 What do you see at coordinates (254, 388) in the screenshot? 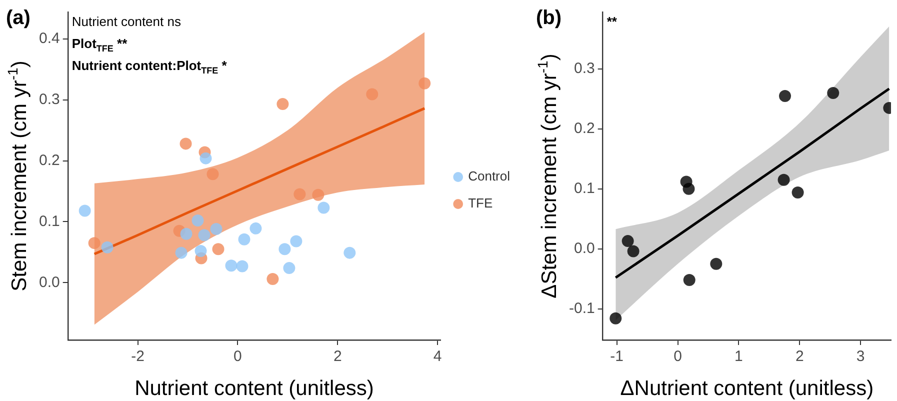
I see `x-axis-title: Nutrient content (unitless)` at bounding box center [254, 388].